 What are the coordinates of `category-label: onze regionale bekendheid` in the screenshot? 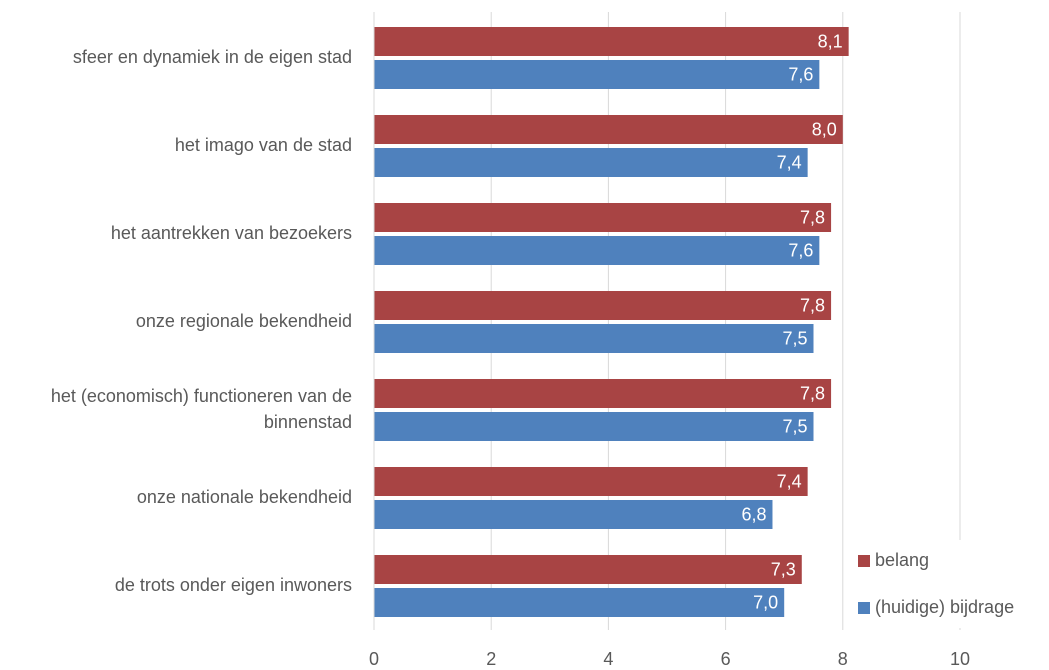 It's located at (243, 321).